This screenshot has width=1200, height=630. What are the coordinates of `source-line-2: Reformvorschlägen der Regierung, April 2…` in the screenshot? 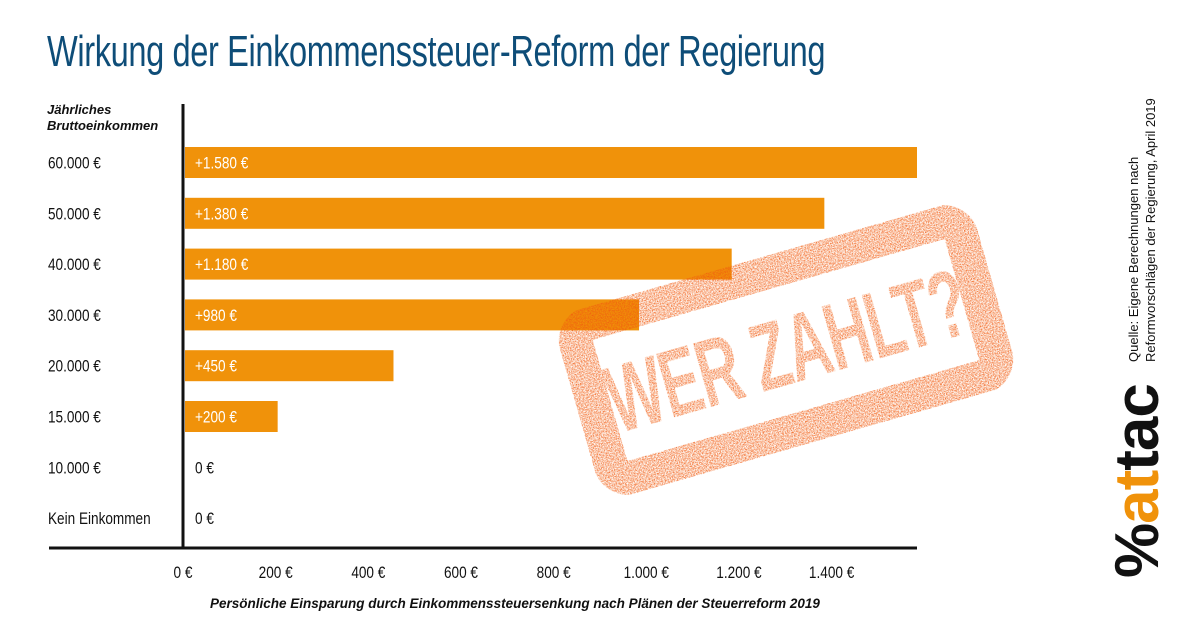 It's located at (1150, 230).